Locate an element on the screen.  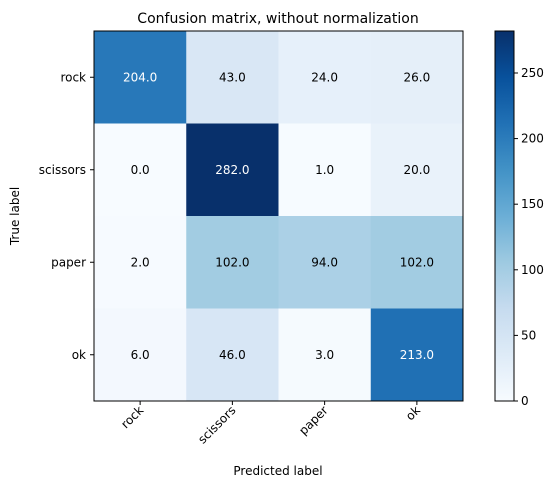
cell-value-label: 24.0 is located at coordinates (324, 77).